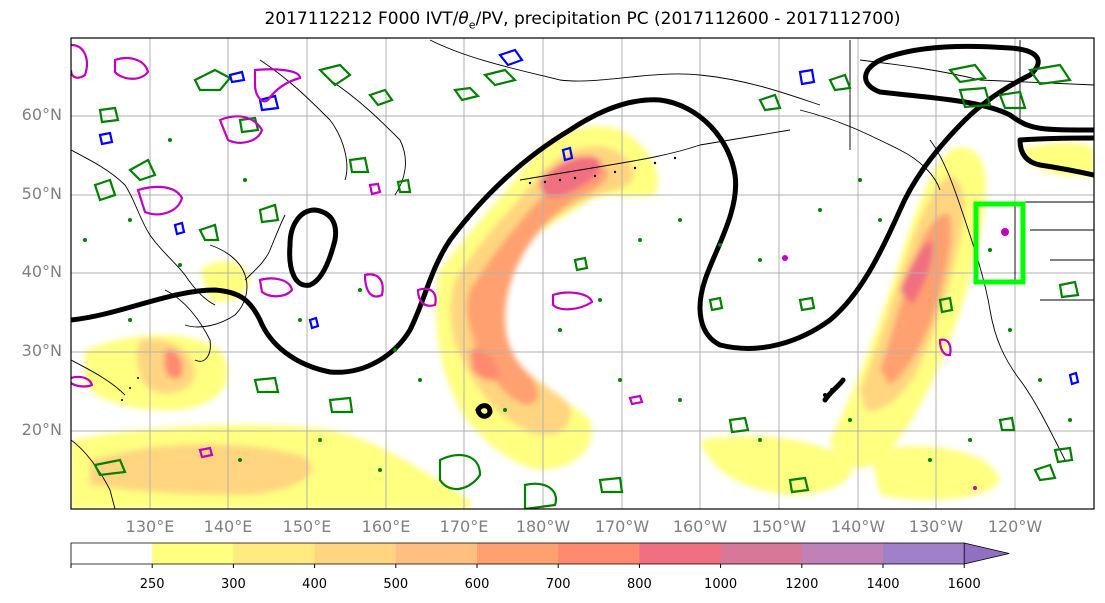  Describe the element at coordinates (639, 584) in the screenshot. I see `colorbar-tick-label: 800` at that location.